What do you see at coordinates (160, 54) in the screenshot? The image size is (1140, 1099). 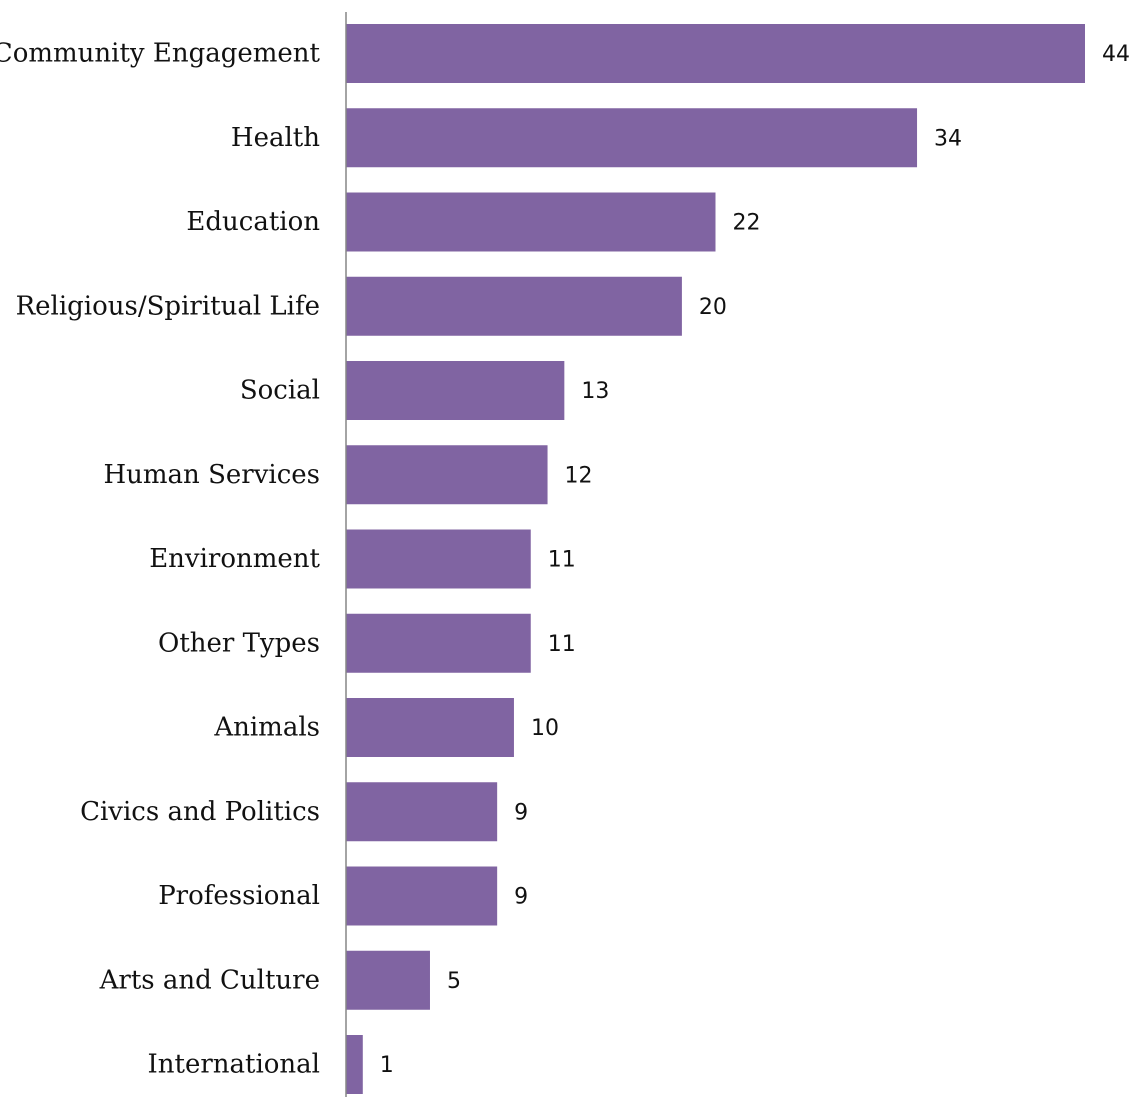 I see `category-label: Community Engagement` at bounding box center [160, 54].